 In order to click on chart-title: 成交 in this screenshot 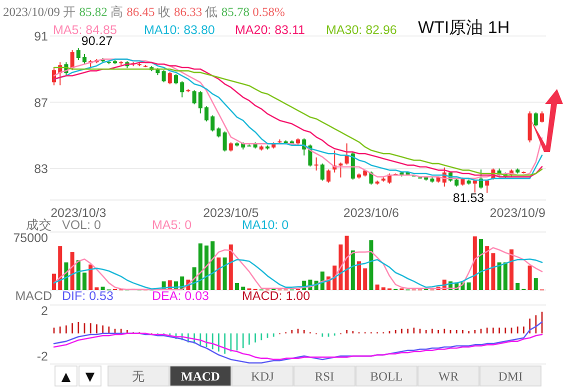, I will do `click(39, 224)`.